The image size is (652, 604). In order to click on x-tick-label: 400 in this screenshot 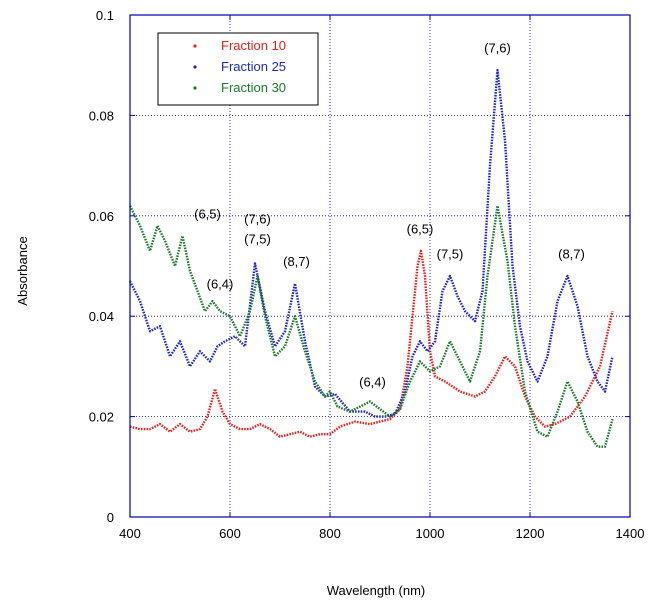, I will do `click(130, 533)`.